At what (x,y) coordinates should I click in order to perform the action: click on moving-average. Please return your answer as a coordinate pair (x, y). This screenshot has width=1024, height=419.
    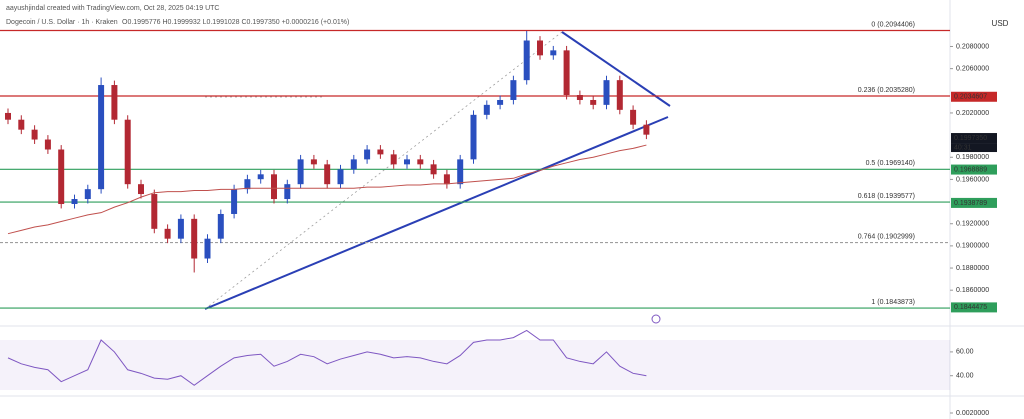
    Looking at the image, I should click on (327, 189).